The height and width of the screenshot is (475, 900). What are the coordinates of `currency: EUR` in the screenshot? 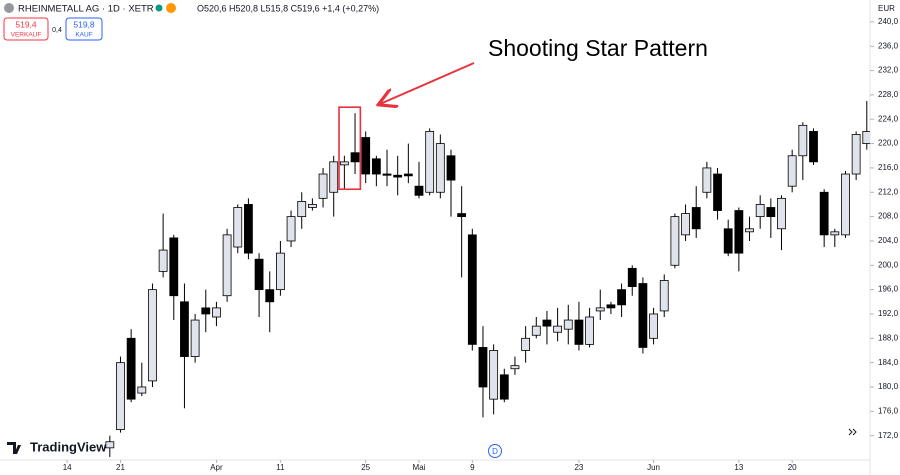 It's located at (886, 8).